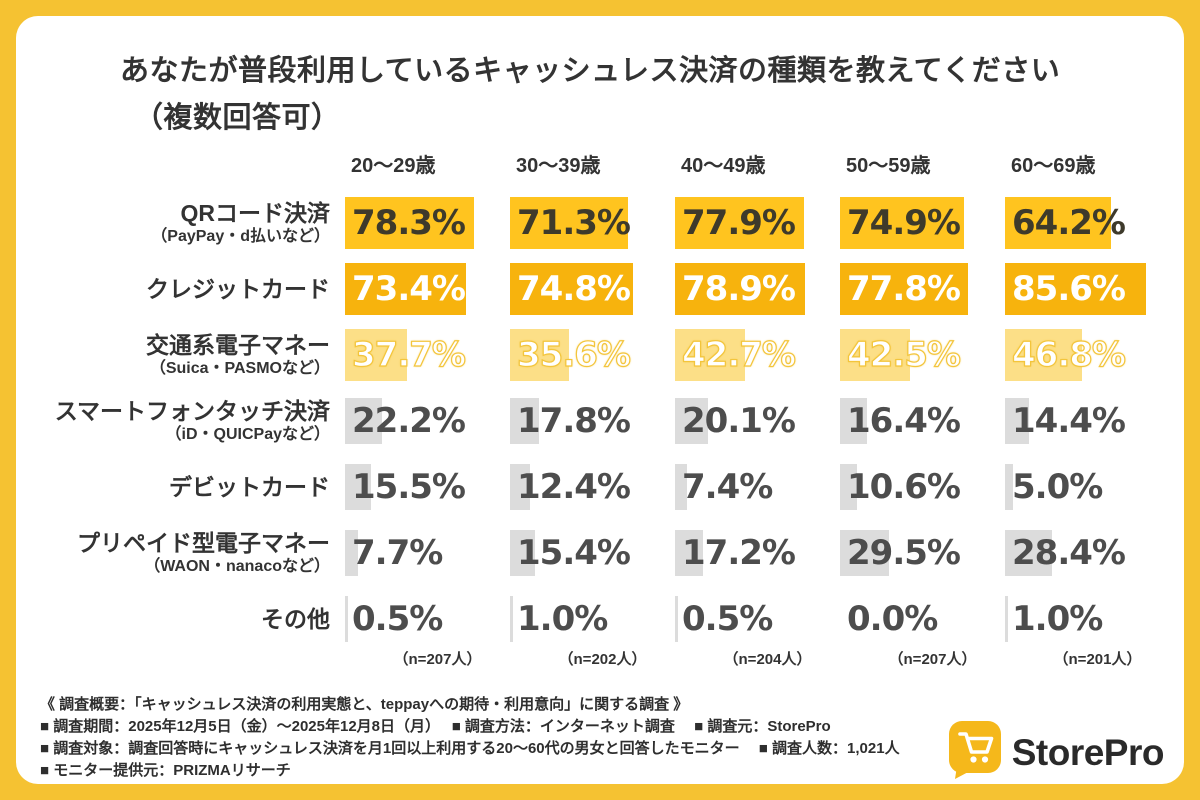 Image resolution: width=1200 pixels, height=800 pixels. What do you see at coordinates (397, 553) in the screenshot?
I see `bar-value: 7.7%` at bounding box center [397, 553].